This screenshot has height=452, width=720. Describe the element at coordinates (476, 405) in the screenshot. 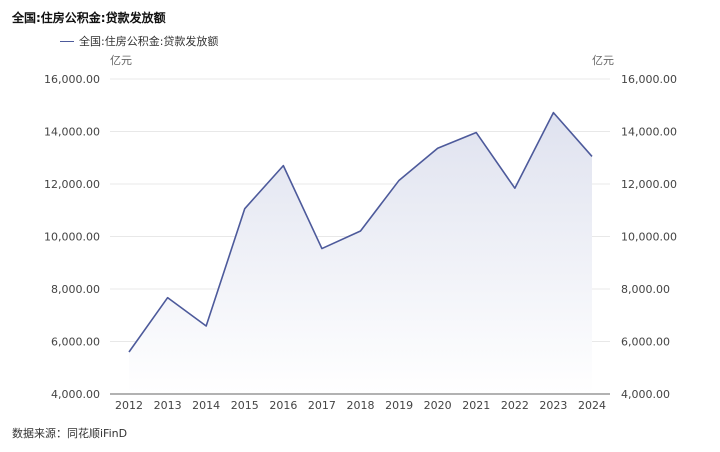

I see `x-tick-label: 2021` at that location.